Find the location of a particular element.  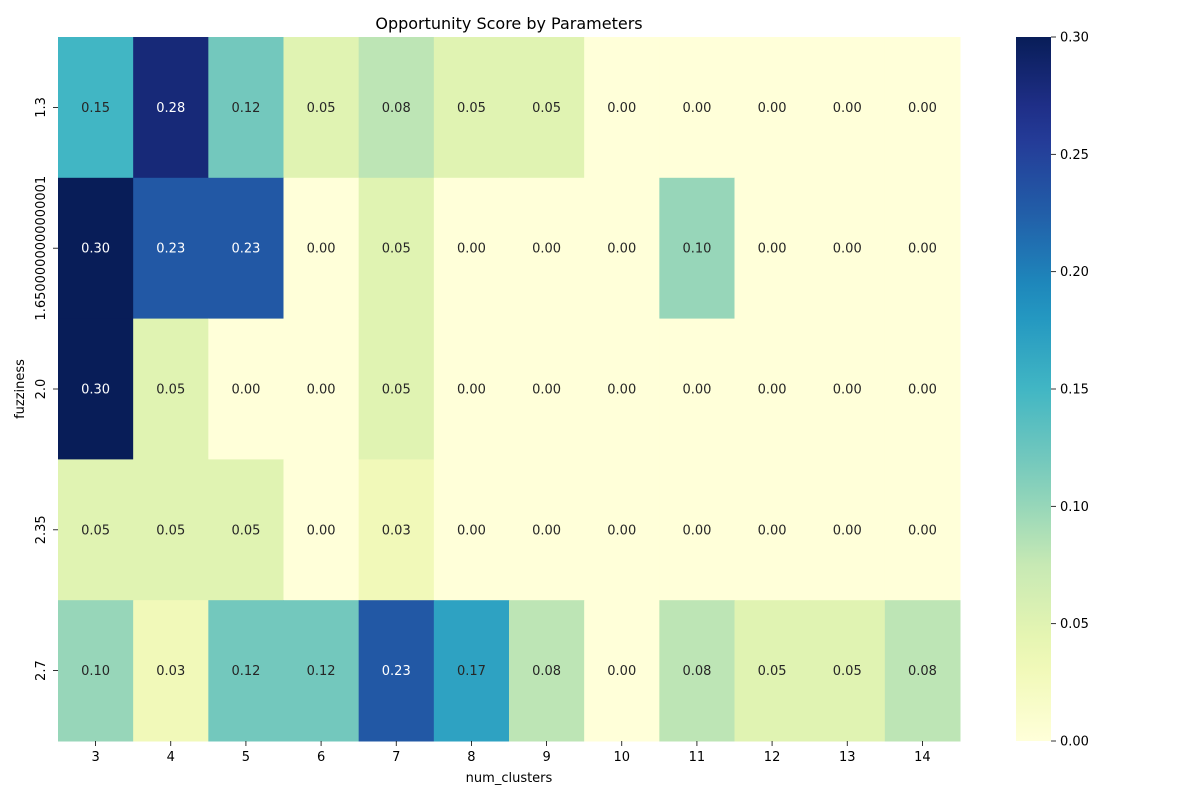

x-tick-label: 14 is located at coordinates (922, 757).